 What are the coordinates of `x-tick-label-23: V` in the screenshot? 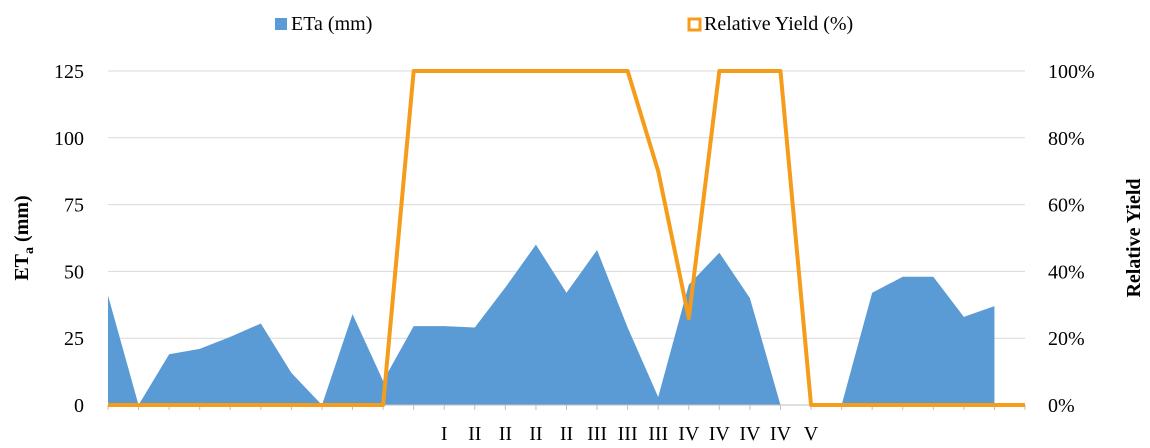 It's located at (811, 434).